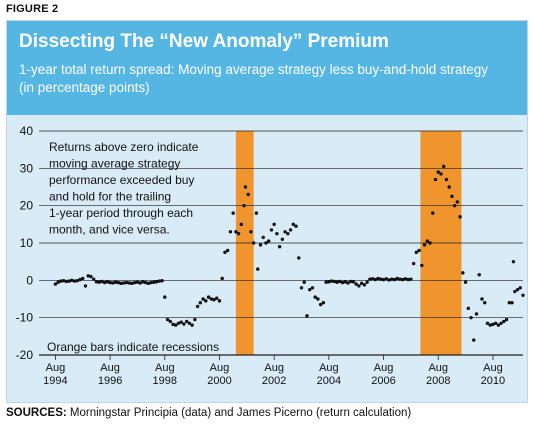  I want to click on subtitle-line-2: (in percentage points), so click(84, 87).